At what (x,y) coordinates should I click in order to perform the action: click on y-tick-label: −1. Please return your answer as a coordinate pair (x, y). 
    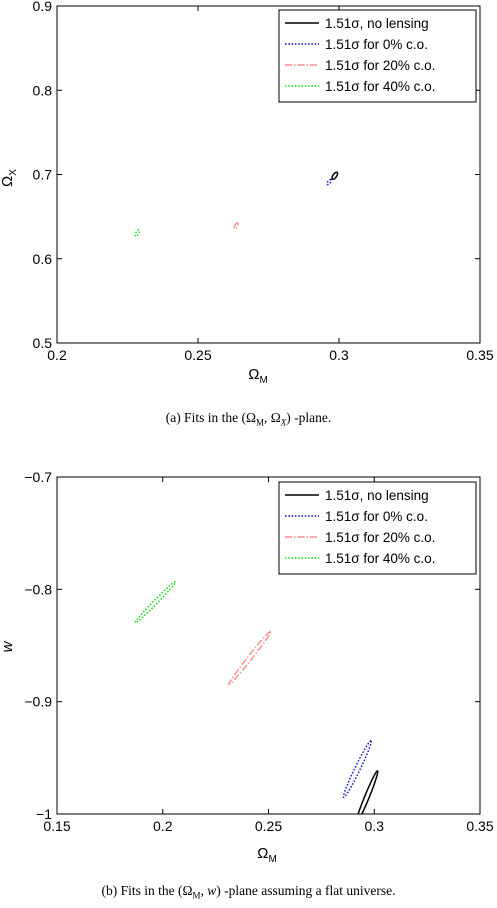
    Looking at the image, I should click on (44, 814).